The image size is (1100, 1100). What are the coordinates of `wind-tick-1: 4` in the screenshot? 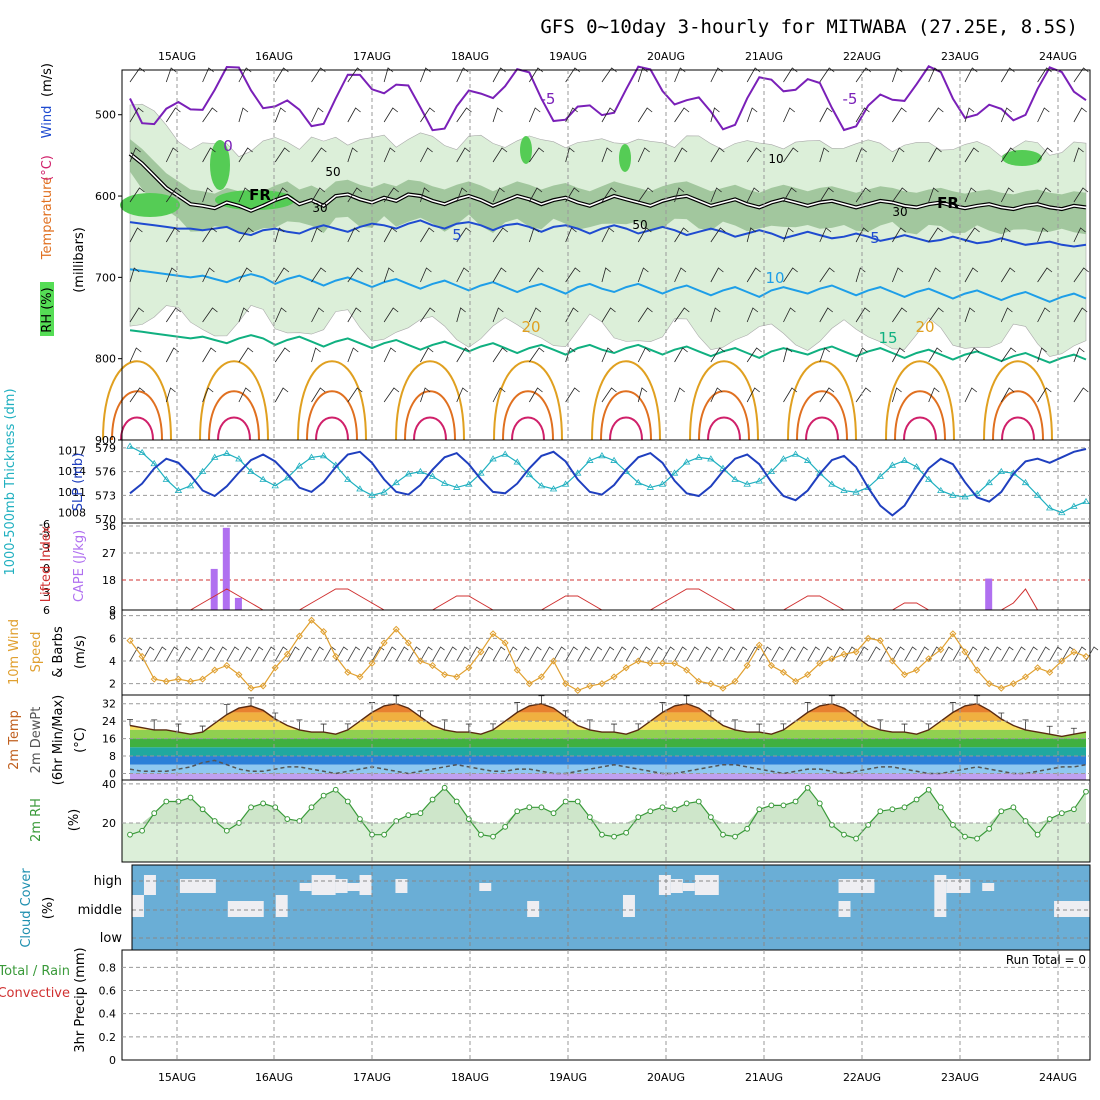 It's located at (112, 661).